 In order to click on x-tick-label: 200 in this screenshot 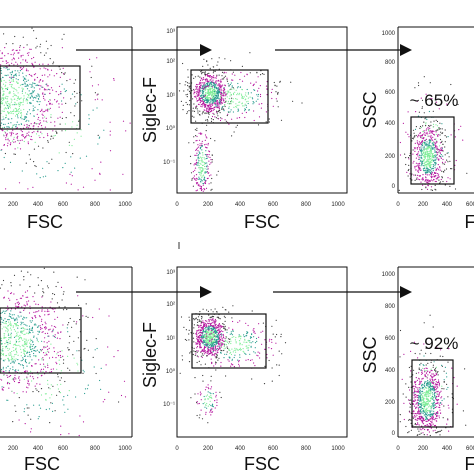, I will do `click(13, 449)`.